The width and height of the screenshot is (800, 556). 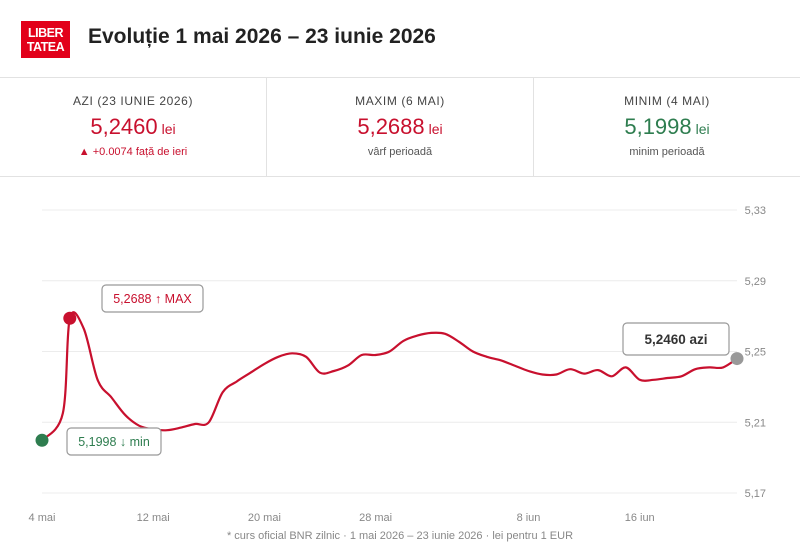 I want to click on stat-max-number: 5,2688, so click(x=391, y=126).